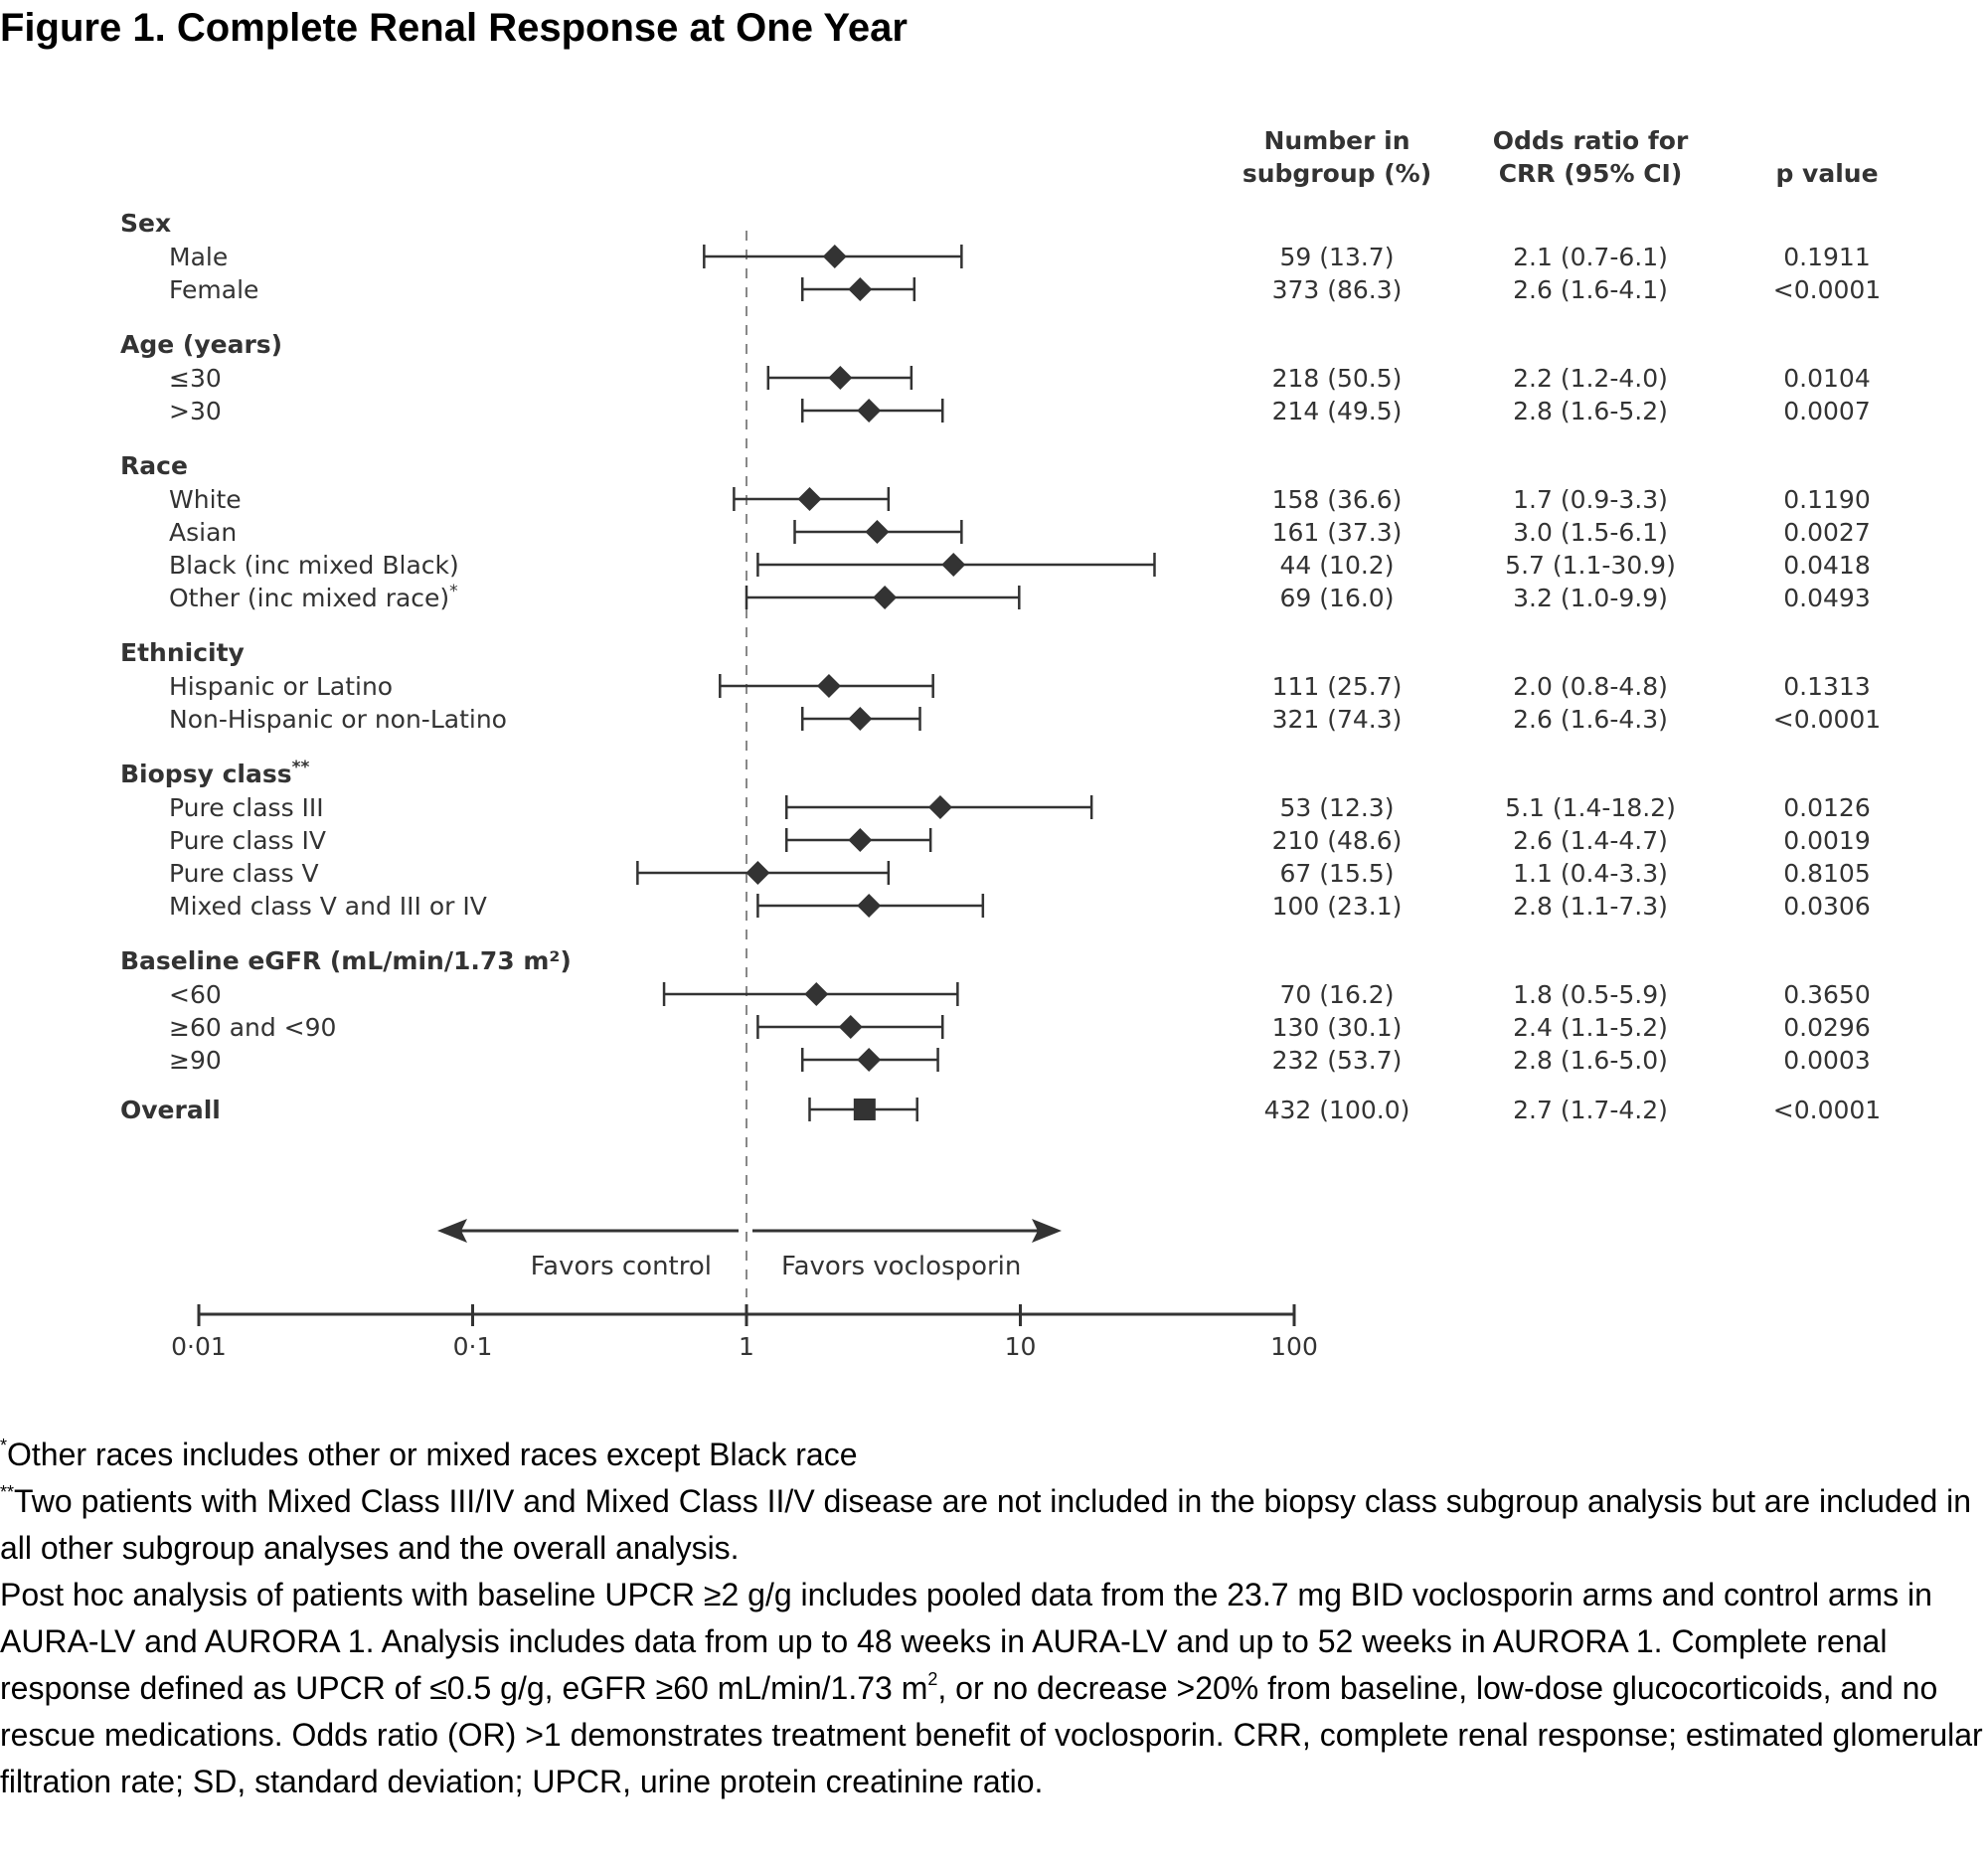  Describe the element at coordinates (621, 1266) in the screenshot. I see `favors-control-label: Favors control` at that location.